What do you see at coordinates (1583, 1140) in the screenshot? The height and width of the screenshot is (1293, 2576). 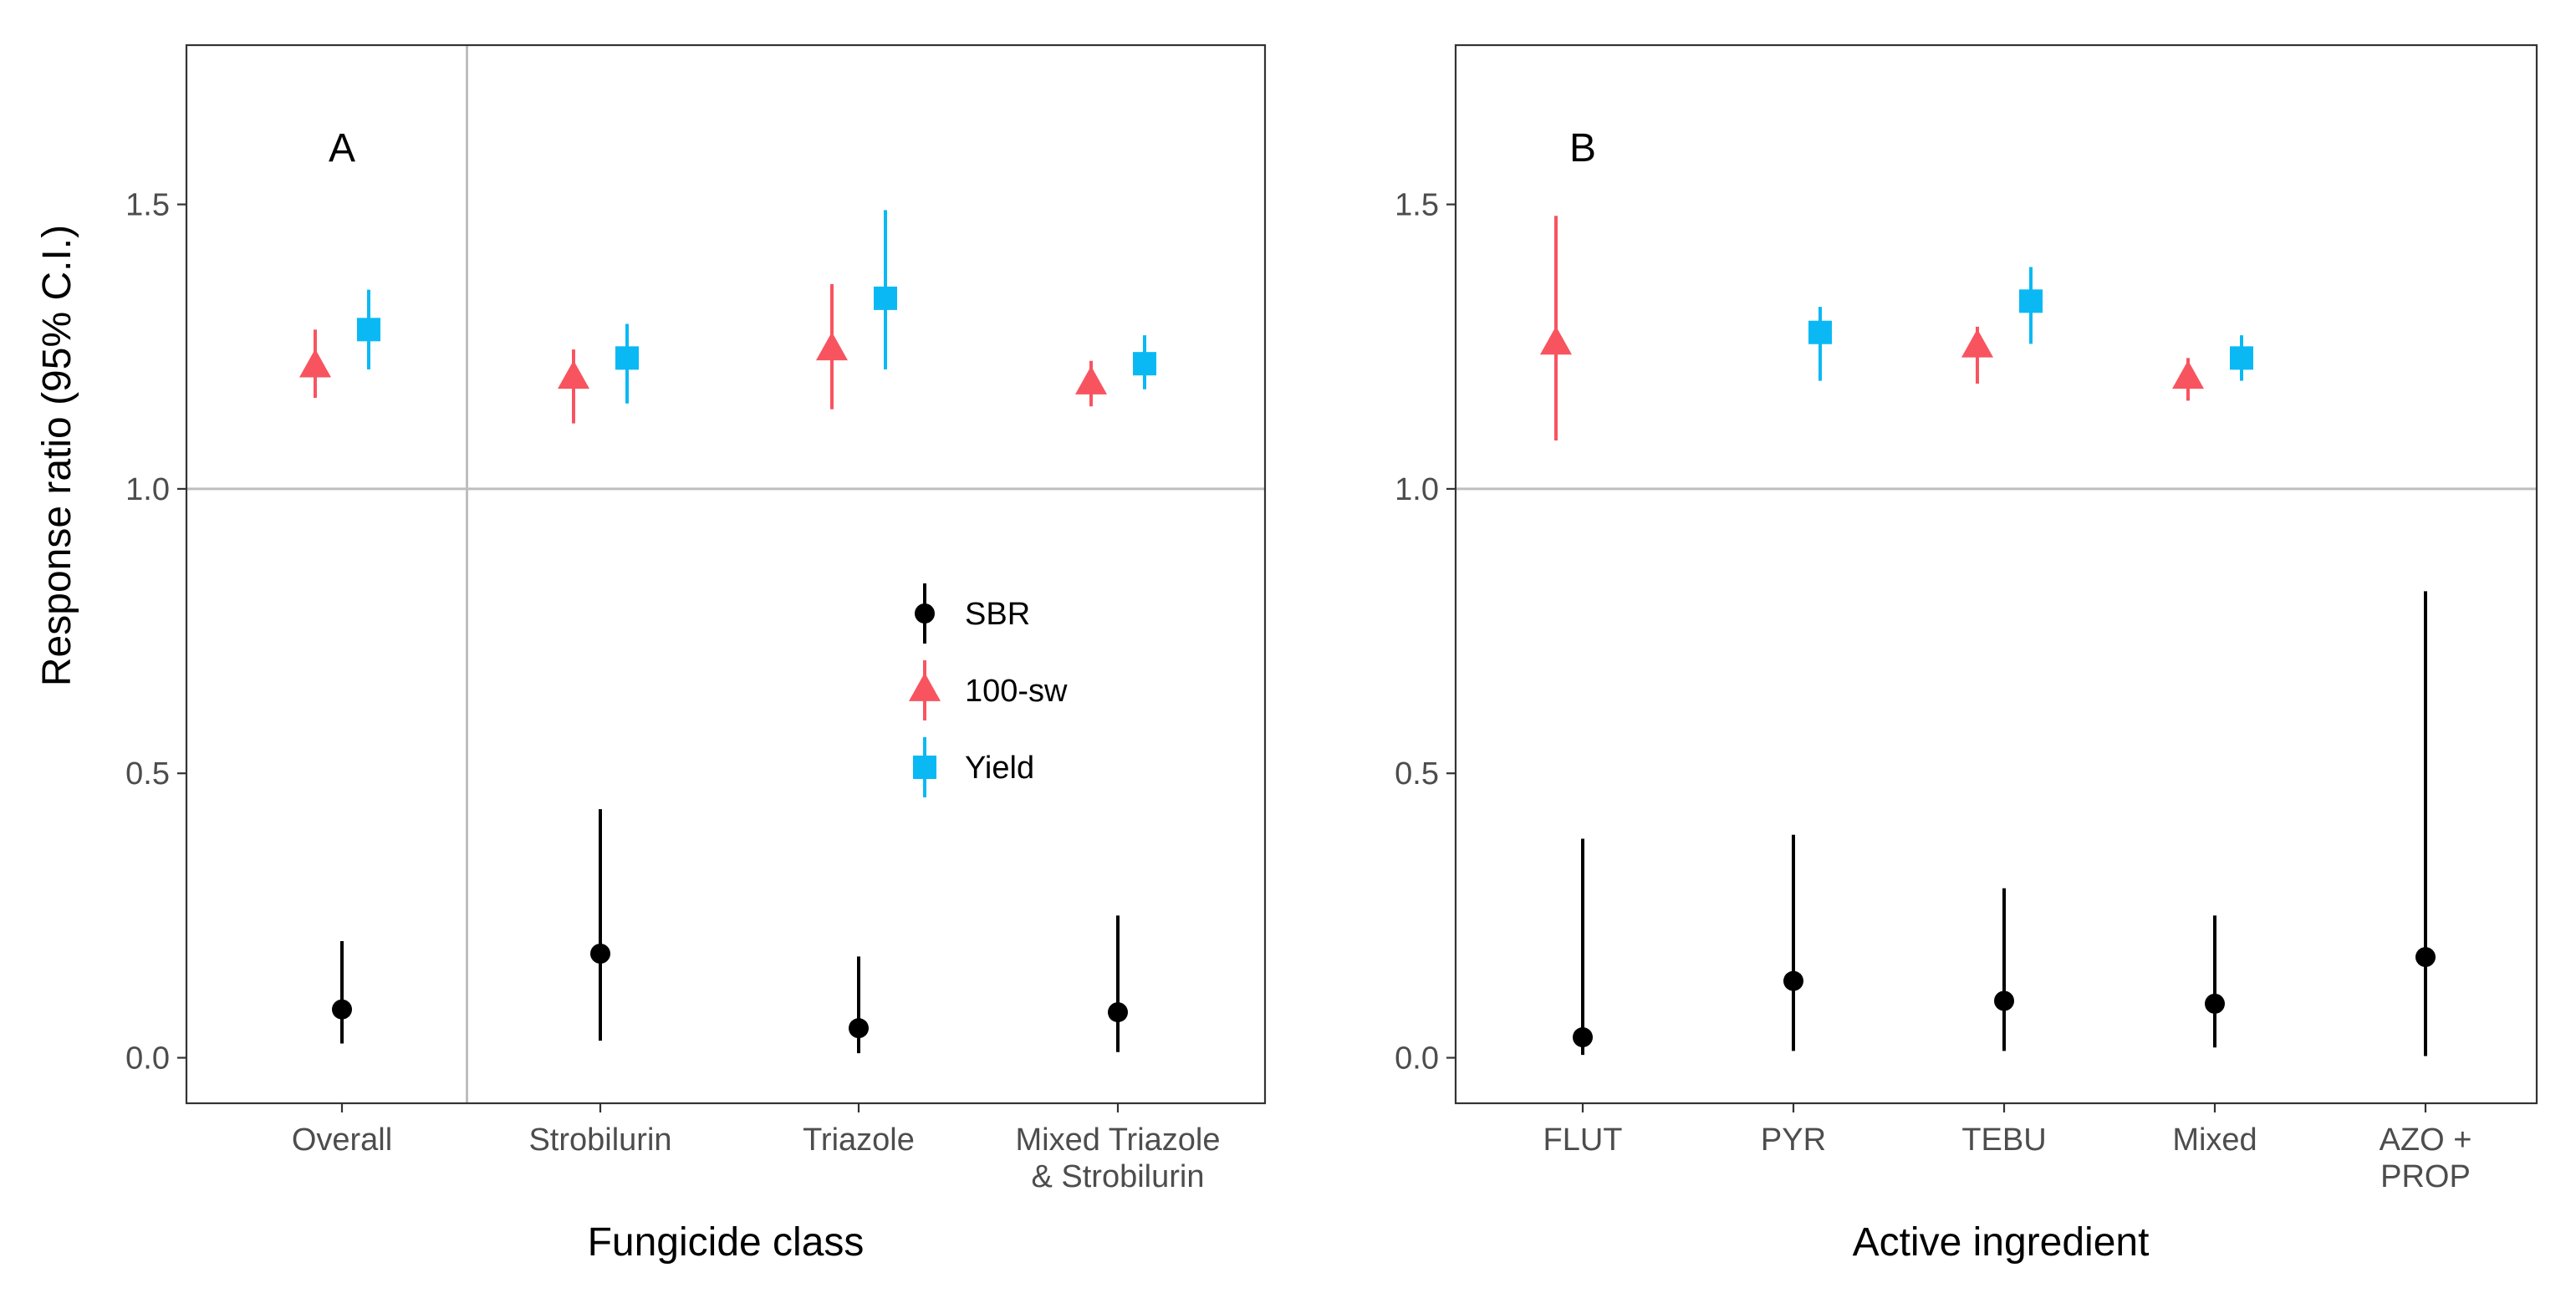 I see `panel-b-x-tick-label-flut: FLUT` at bounding box center [1583, 1140].